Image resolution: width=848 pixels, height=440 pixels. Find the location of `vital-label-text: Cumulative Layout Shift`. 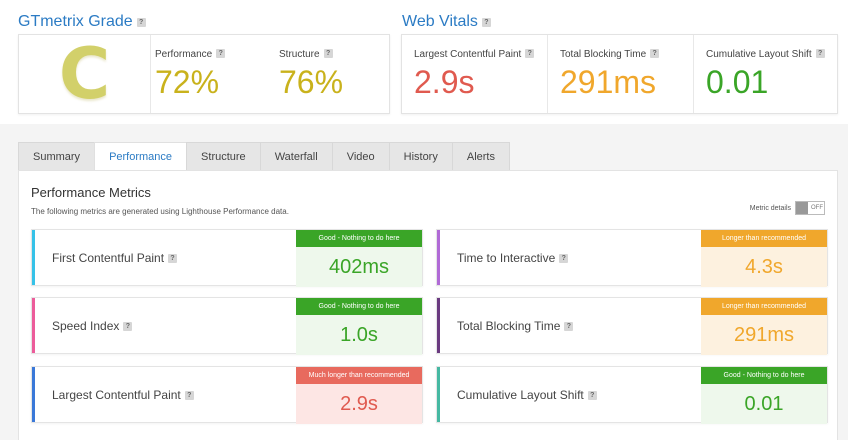

vital-label-text: Cumulative Layout Shift is located at coordinates (759, 54).